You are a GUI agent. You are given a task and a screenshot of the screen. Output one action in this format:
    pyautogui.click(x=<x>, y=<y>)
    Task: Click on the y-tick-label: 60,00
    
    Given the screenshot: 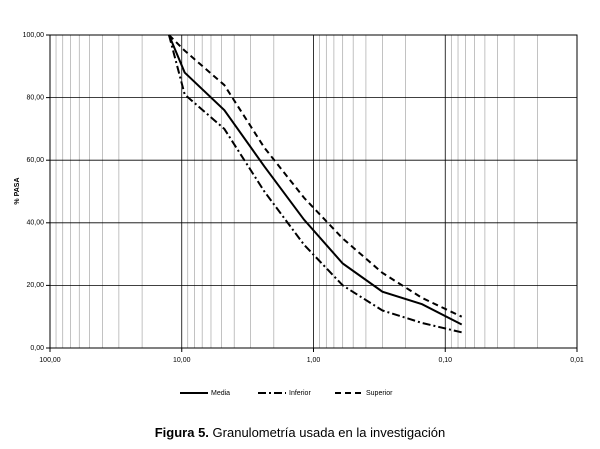 What is the action you would take?
    pyautogui.click(x=35, y=160)
    